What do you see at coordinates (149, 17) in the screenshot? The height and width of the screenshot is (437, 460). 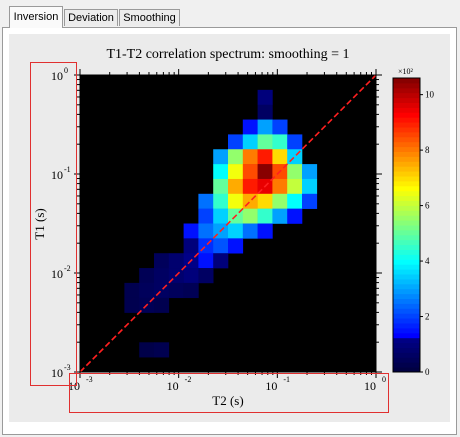 I see `tab-smoothing: Smoothing` at bounding box center [149, 17].